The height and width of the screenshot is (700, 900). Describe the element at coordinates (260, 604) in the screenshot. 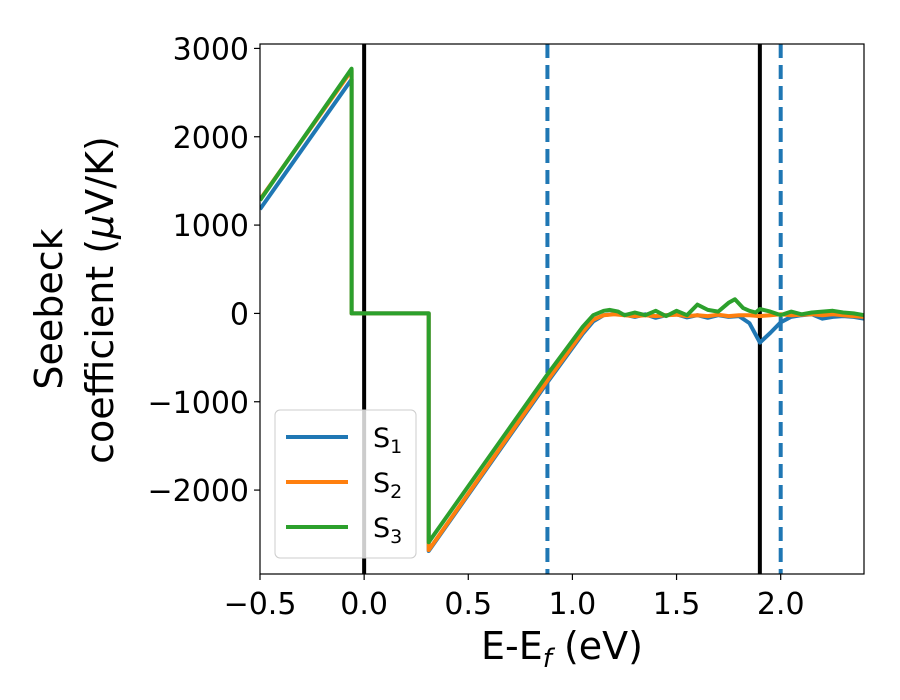

I see `x-tick-label: −0.5` at that location.